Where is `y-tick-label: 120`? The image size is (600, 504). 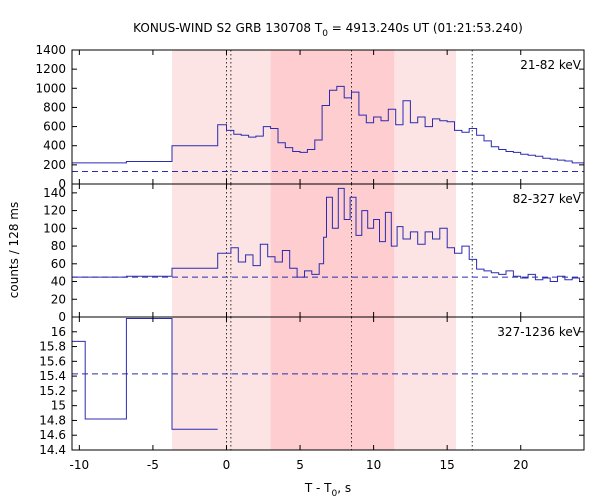 y-tick-label: 120 is located at coordinates (54, 211).